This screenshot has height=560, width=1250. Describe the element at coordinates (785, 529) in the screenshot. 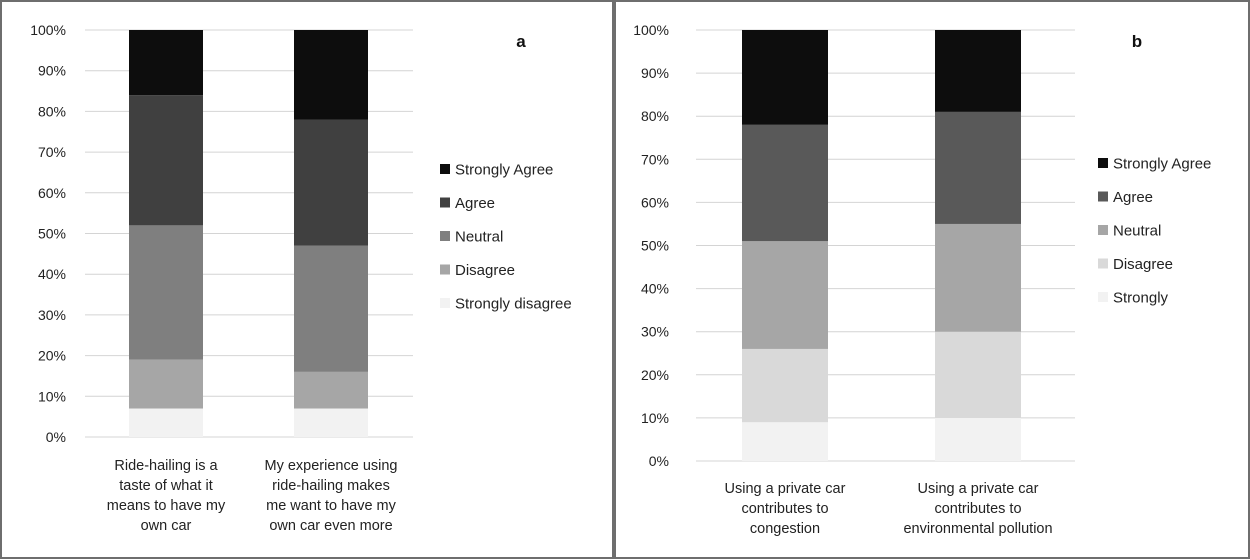

I see `x-category-label: congestion` at that location.